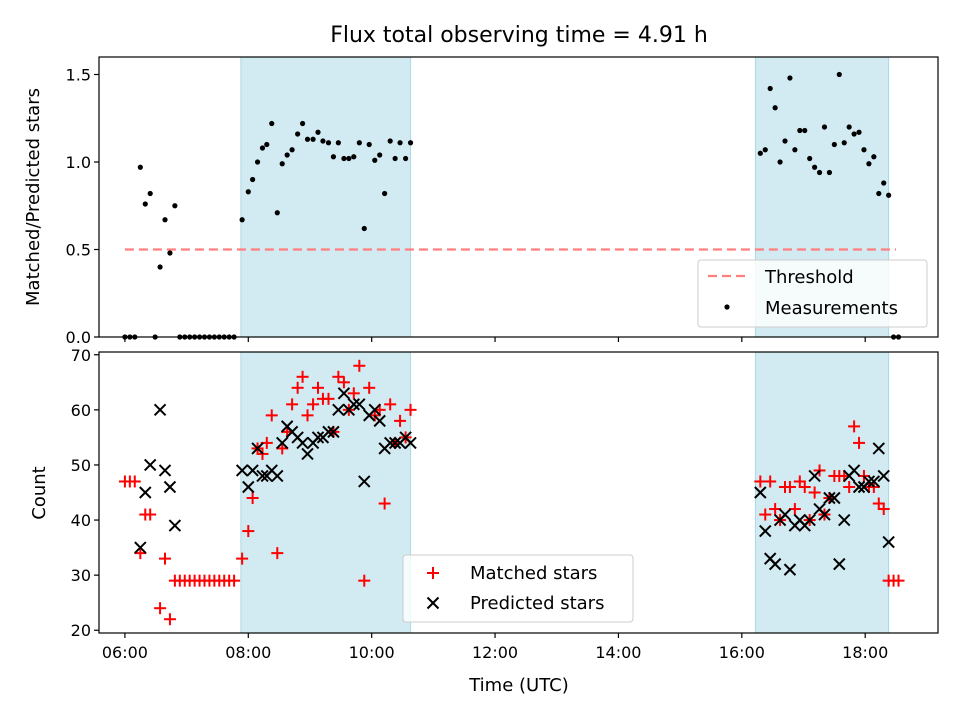  What do you see at coordinates (433, 573) in the screenshot?
I see `legend-matched-marker` at bounding box center [433, 573].